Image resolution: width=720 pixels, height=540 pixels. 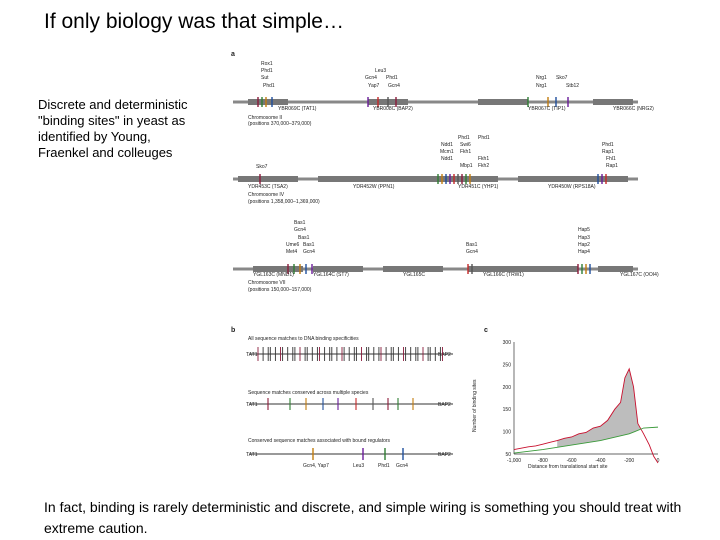 What do you see at coordinates (304, 238) in the screenshot?
I see `chr7-factor-3: Bas1` at bounding box center [304, 238].